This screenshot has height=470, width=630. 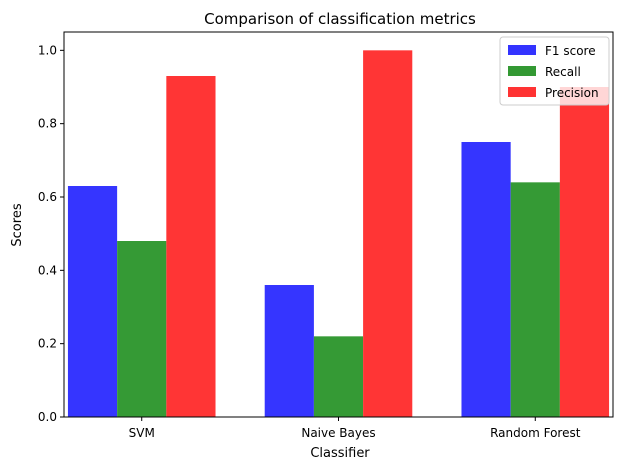 What do you see at coordinates (535, 299) in the screenshot?
I see `bar-recall-random-forest` at bounding box center [535, 299].